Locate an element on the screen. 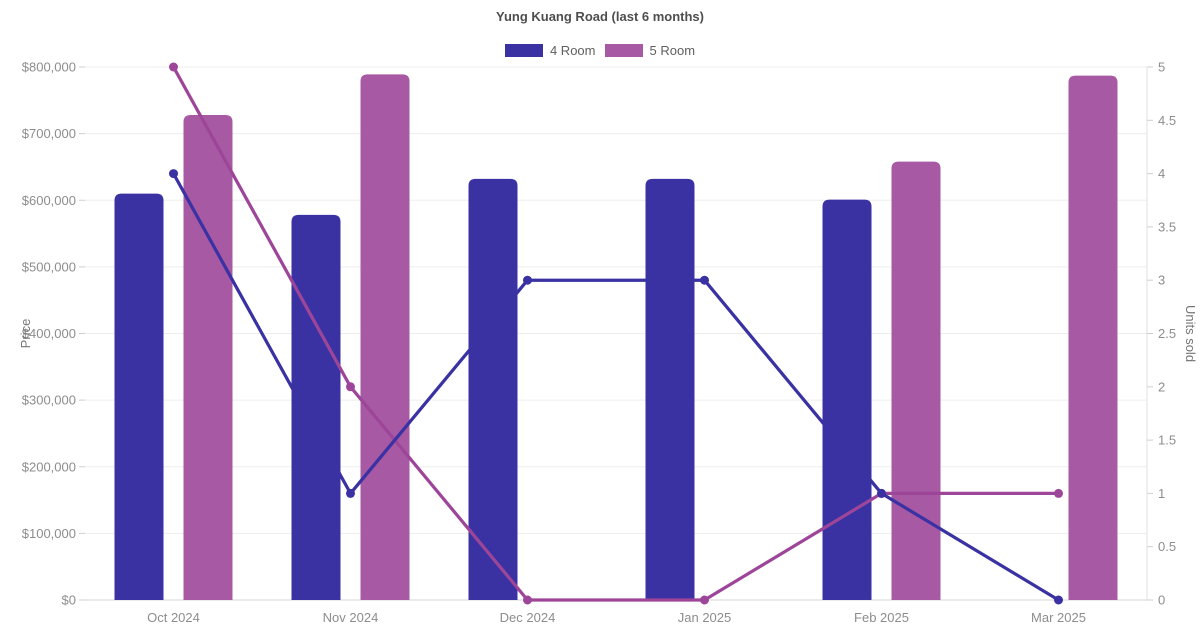 The width and height of the screenshot is (1200, 630). point-5-room-dec-2024 is located at coordinates (527, 600).